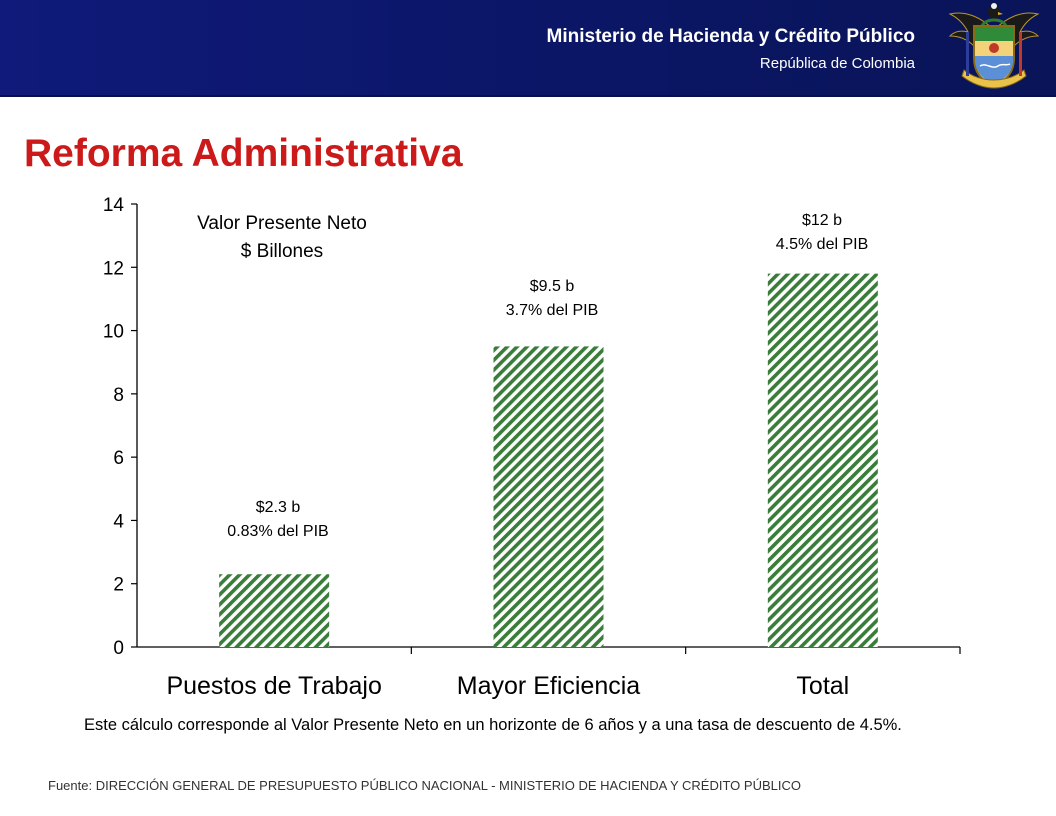 This screenshot has width=1056, height=816. I want to click on bar-annotation-1: $9.5 b 3.7% del PIB, so click(552, 299).